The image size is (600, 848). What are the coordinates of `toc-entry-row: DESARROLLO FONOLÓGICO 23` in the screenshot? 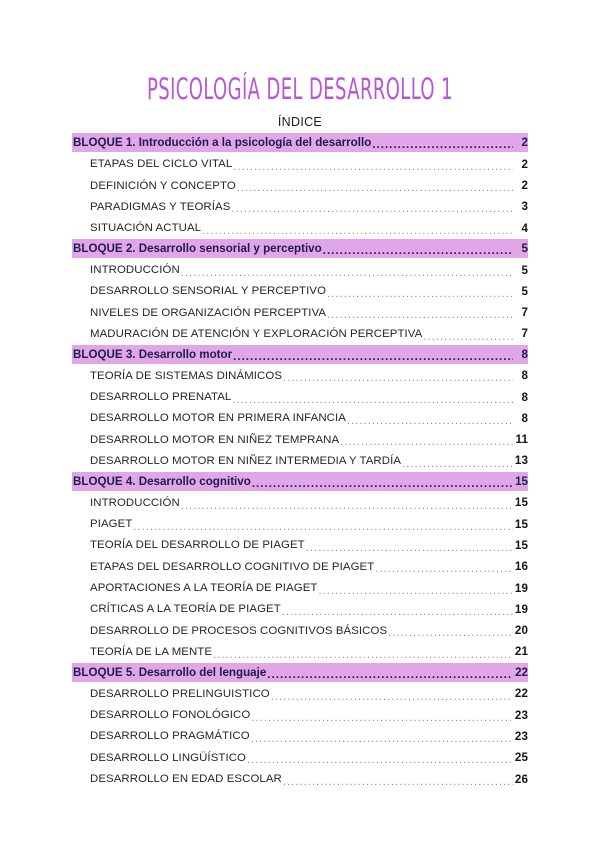 It's located at (300, 715).